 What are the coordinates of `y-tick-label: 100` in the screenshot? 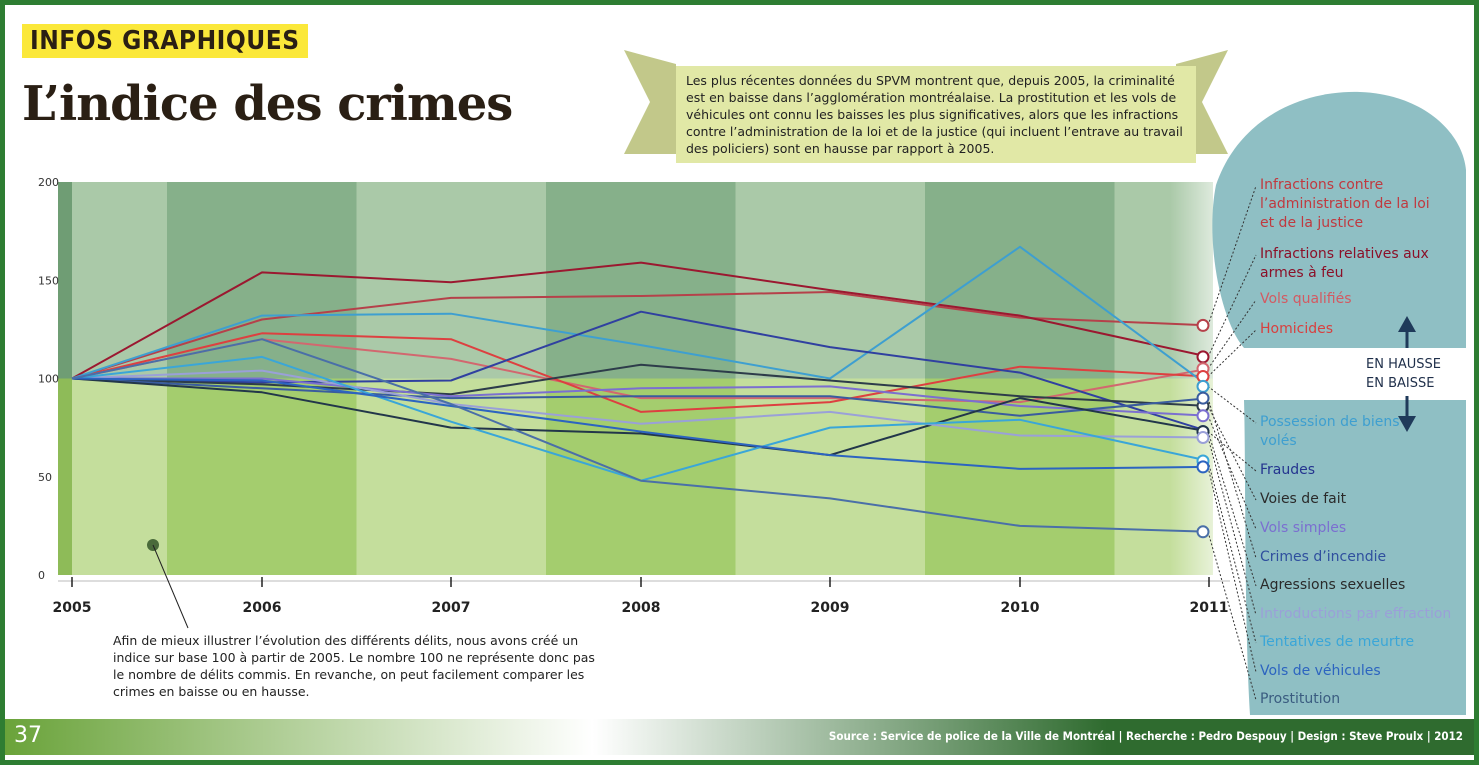 It's located at (48, 379).